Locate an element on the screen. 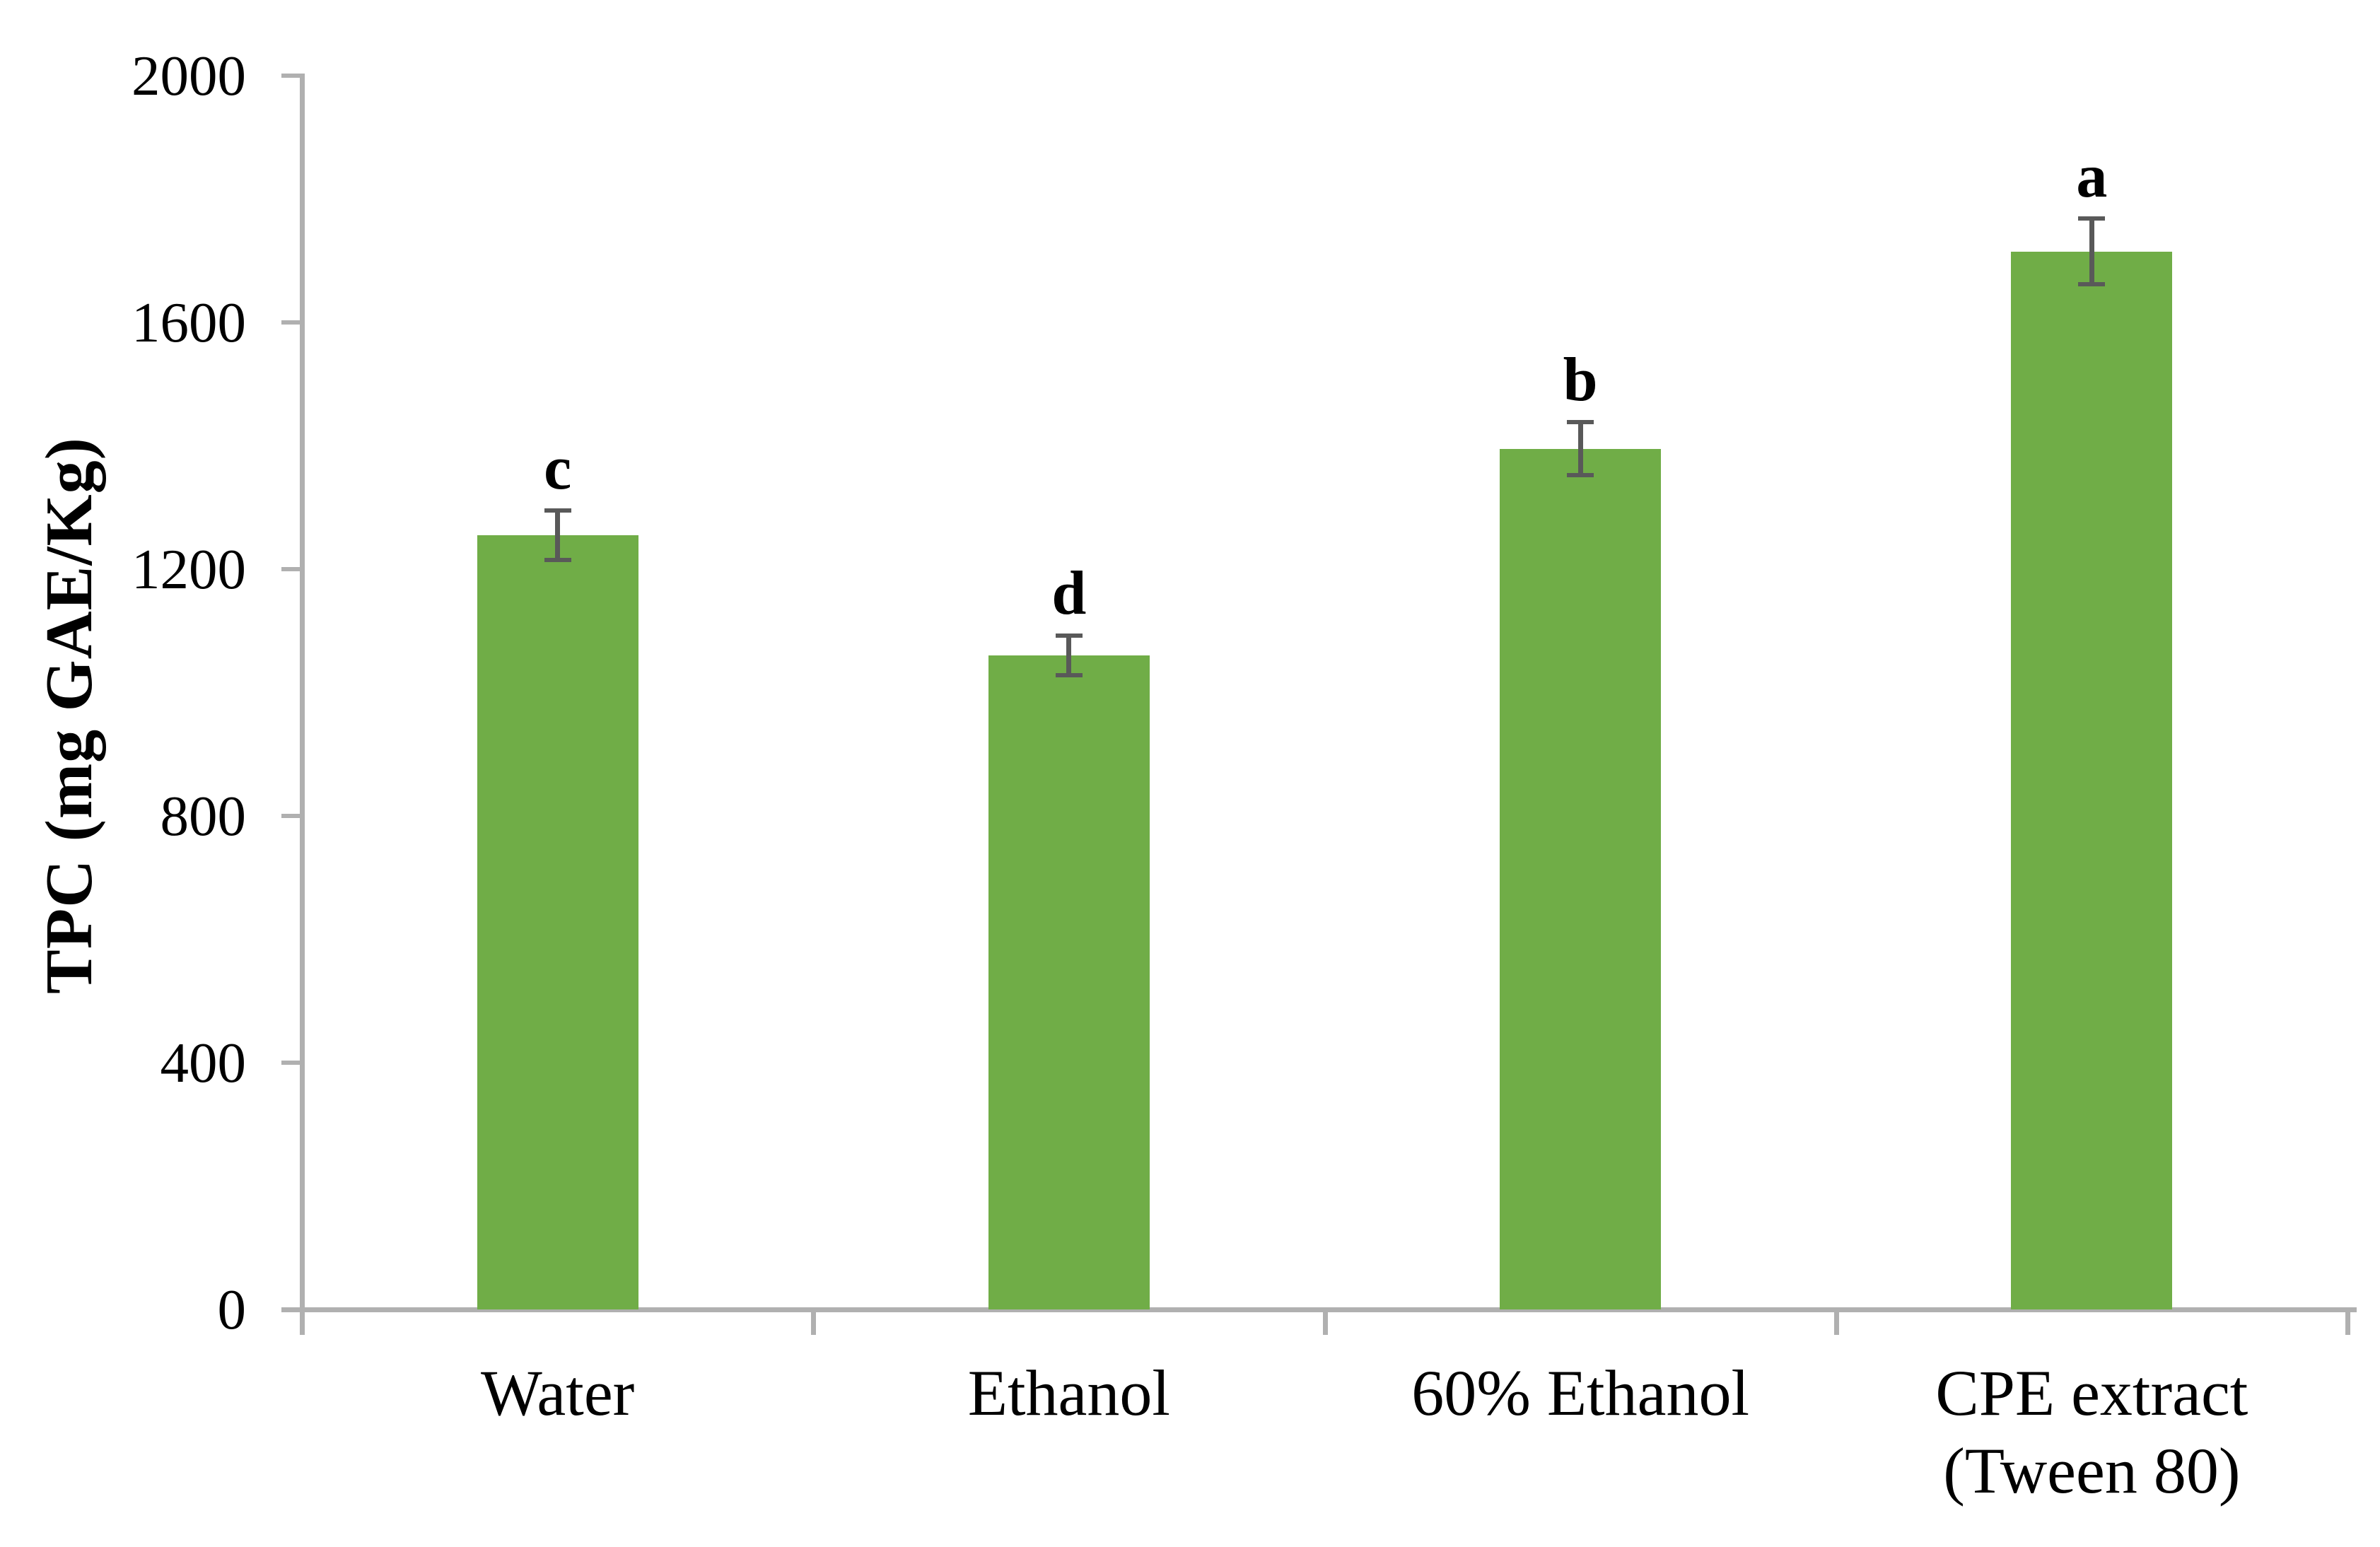  y-axis-line is located at coordinates (303, 704).